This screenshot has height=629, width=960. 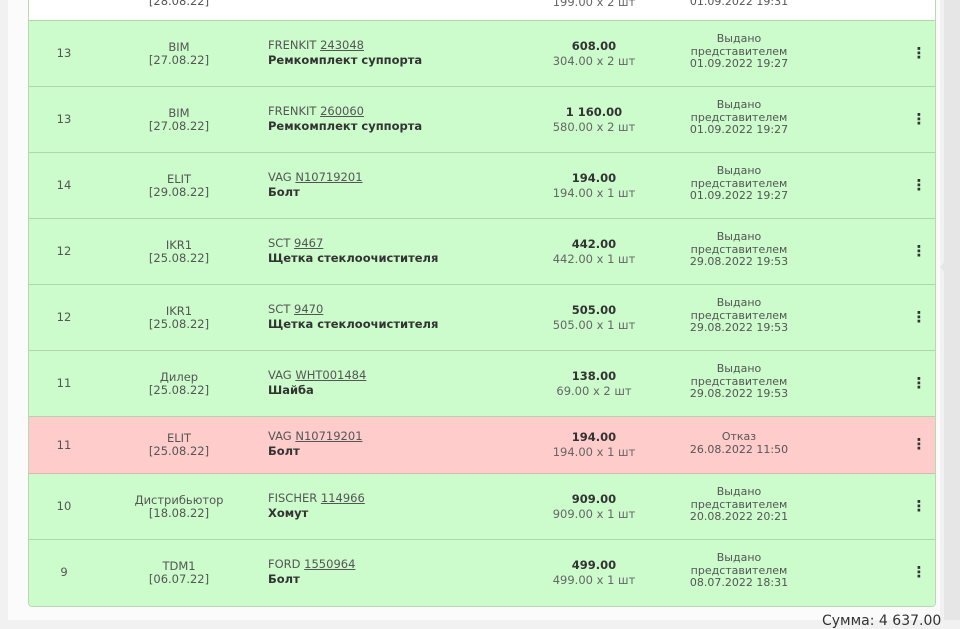 I want to click on price-cell: 499.00 499.00 x 1 шт, so click(x=594, y=573).